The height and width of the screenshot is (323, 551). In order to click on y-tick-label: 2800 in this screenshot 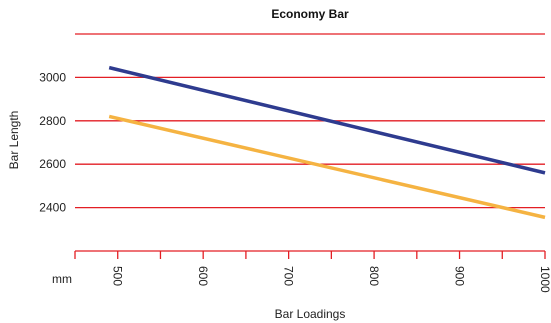, I will do `click(52, 121)`.